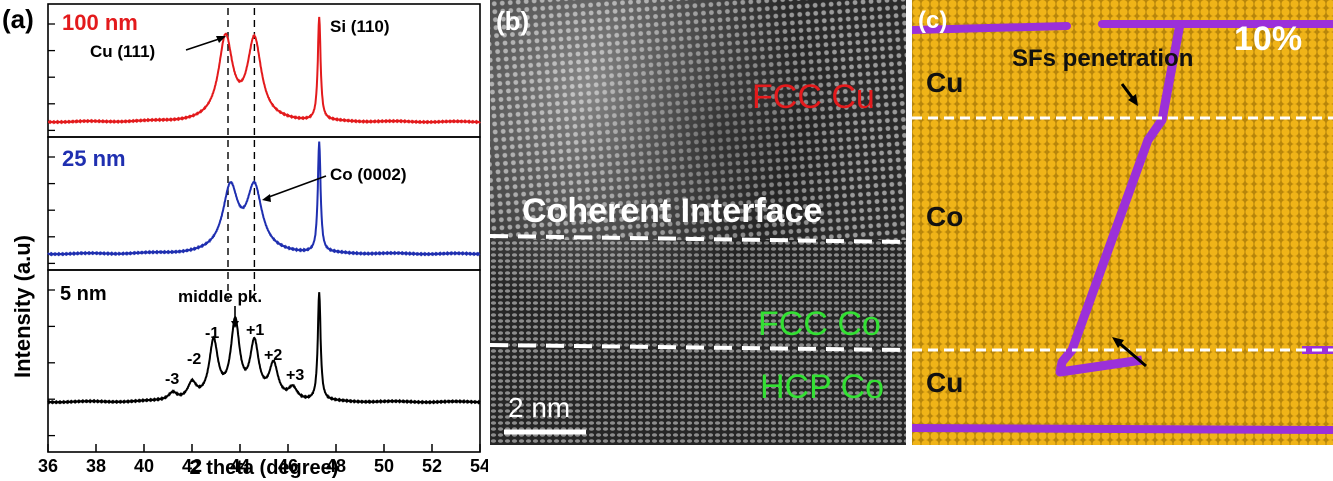 The height and width of the screenshot is (481, 1333). Describe the element at coordinates (384, 466) in the screenshot. I see `x-tick-label-50: 50` at that location.